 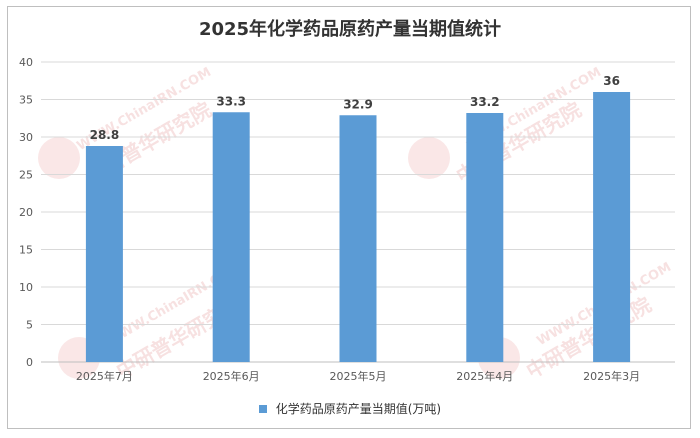 I want to click on data-label: 33.2, so click(x=485, y=102).